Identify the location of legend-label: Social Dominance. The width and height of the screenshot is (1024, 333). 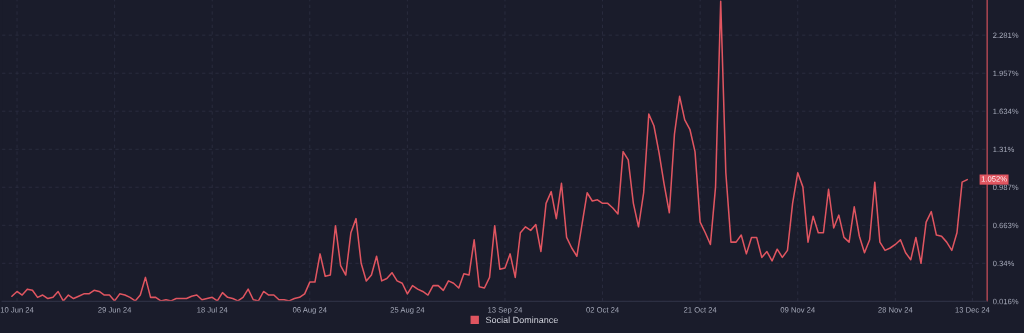
(521, 320).